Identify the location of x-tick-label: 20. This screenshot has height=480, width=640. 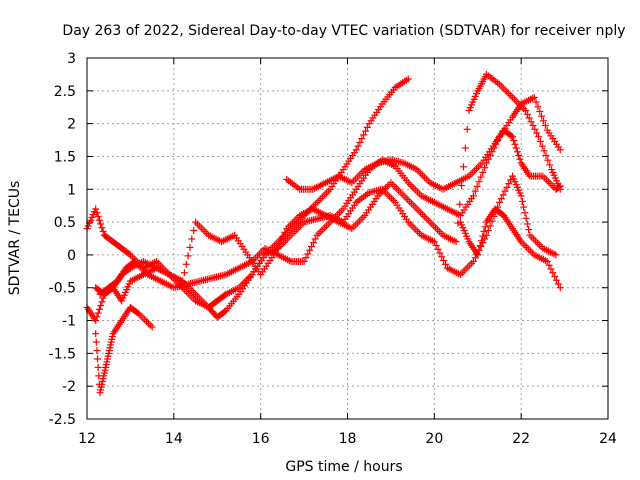
(434, 439).